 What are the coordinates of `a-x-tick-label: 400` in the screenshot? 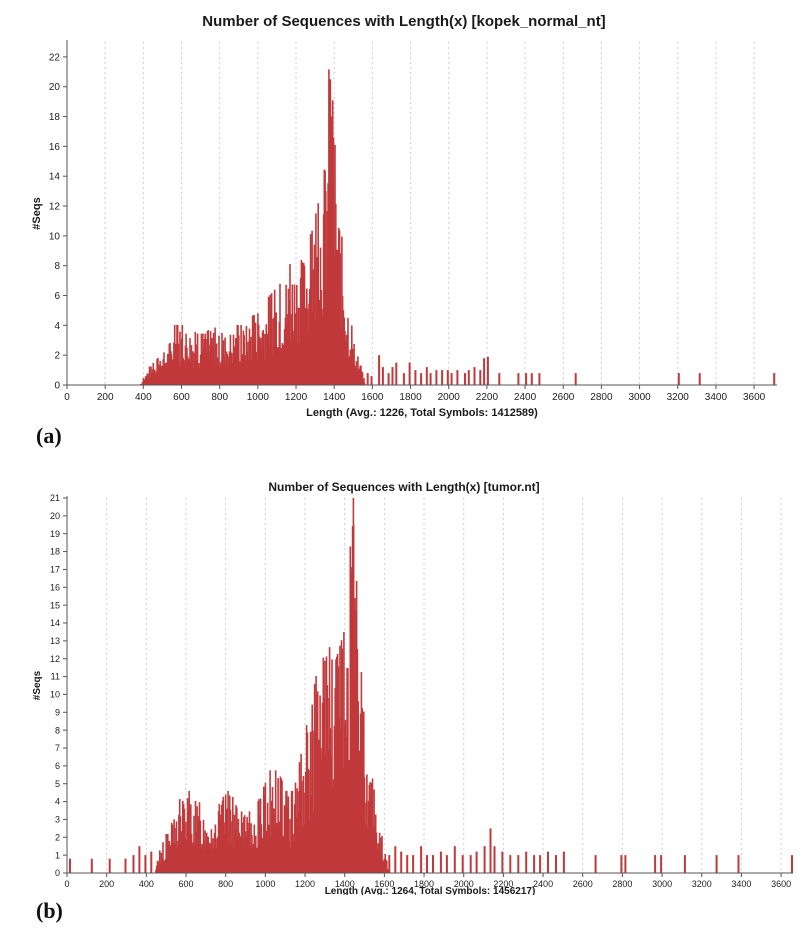 It's located at (143, 397).